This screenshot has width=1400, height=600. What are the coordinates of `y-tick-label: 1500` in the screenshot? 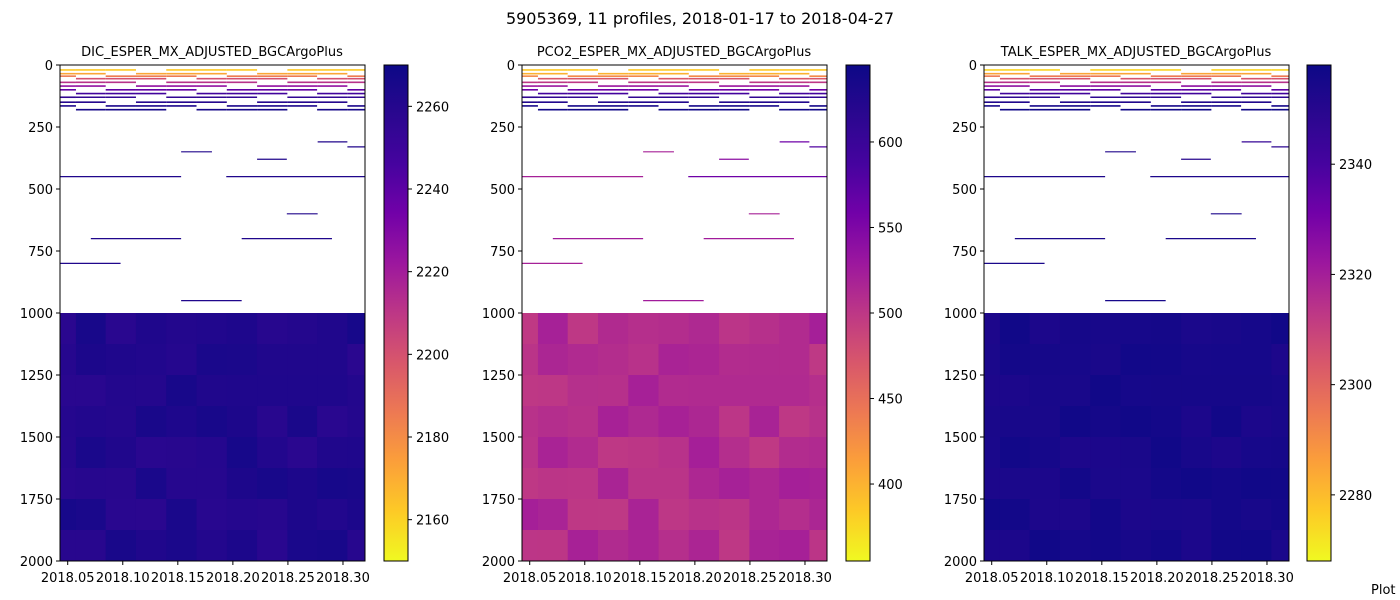 It's located at (498, 438).